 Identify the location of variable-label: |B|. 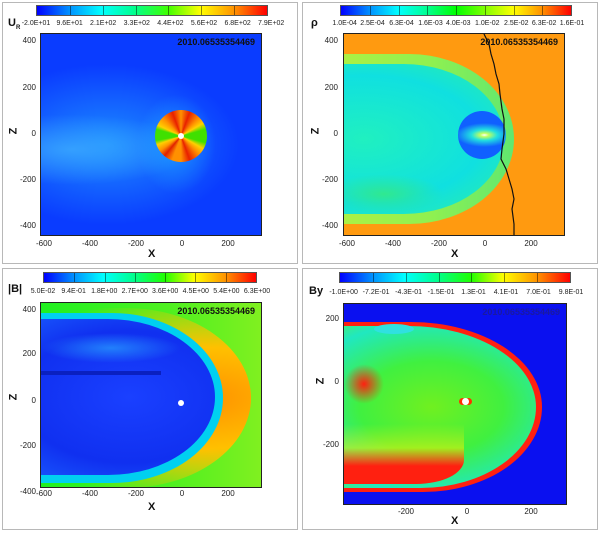
(15, 289).